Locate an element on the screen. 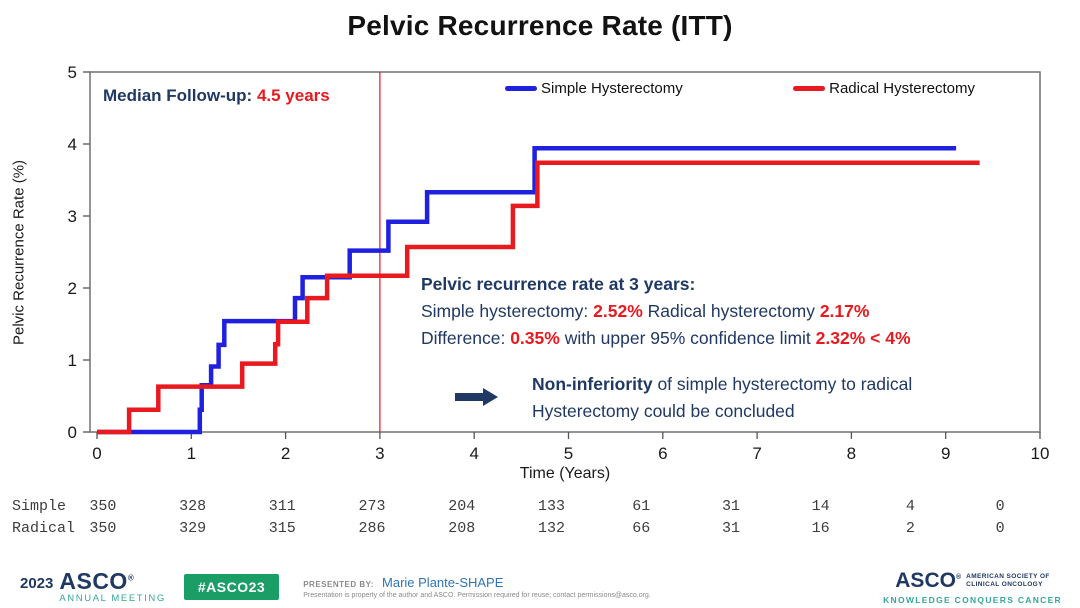 The height and width of the screenshot is (608, 1080). risk-count: 315 is located at coordinates (282, 528).